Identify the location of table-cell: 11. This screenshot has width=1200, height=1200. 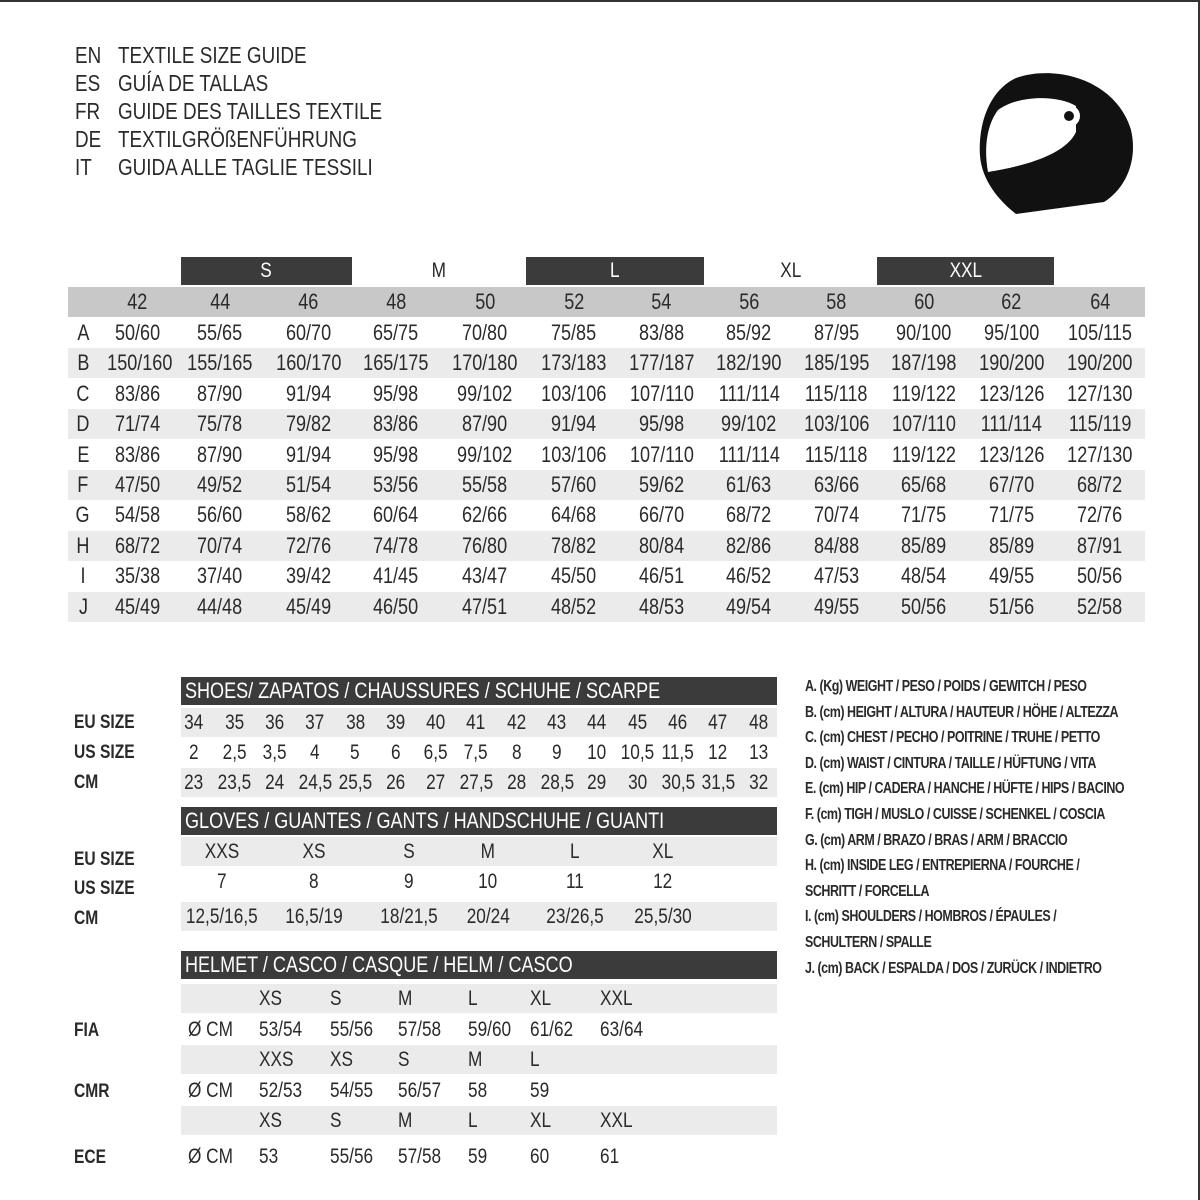
(575, 881).